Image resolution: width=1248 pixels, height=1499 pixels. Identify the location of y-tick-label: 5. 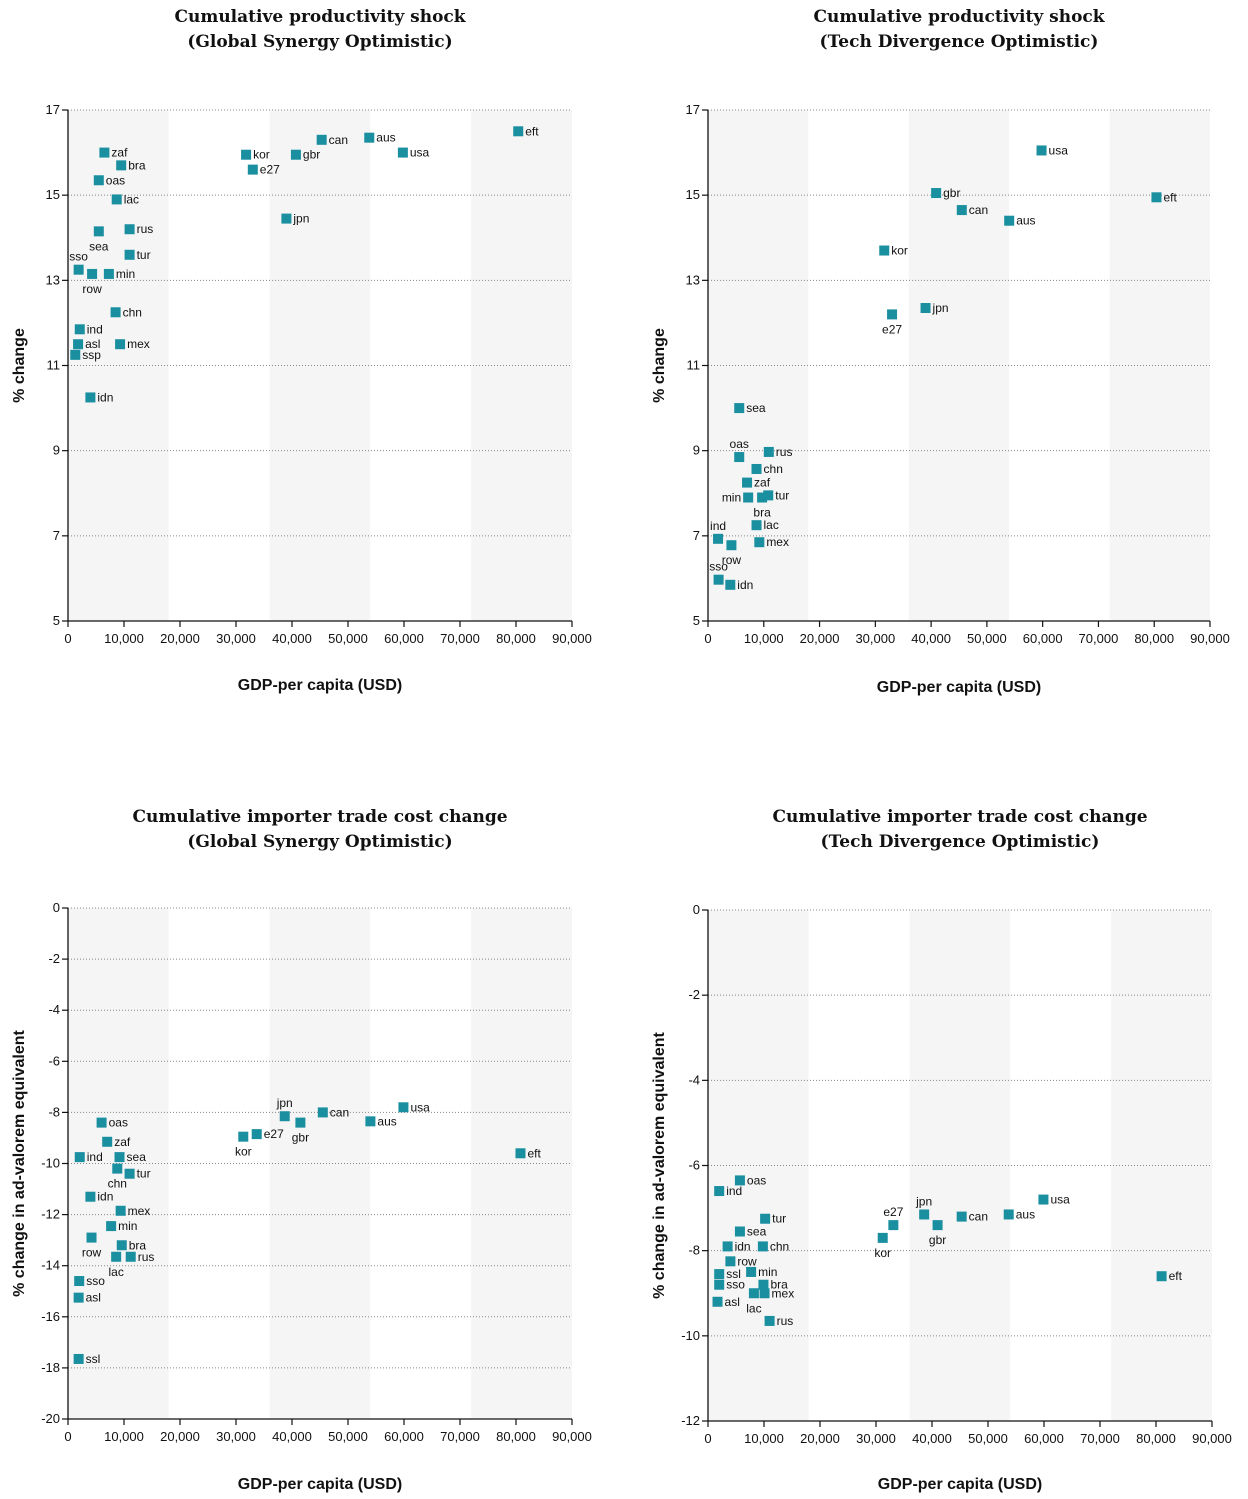
(696, 620).